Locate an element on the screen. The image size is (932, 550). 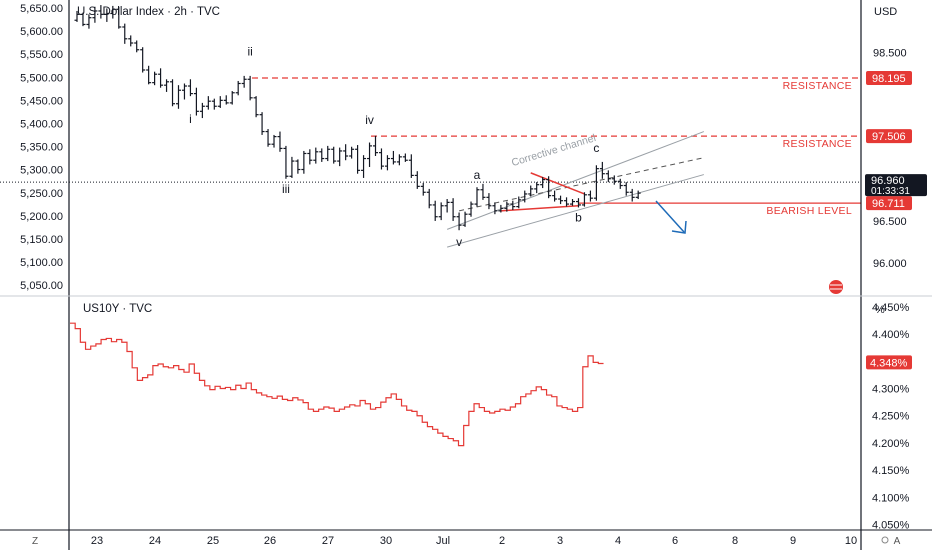
countdown-label: 01:33:31 is located at coordinates (890, 191).